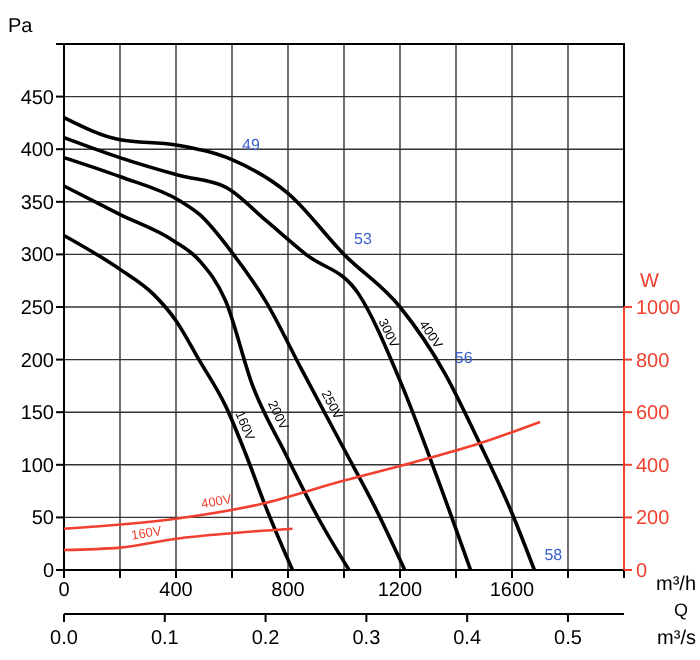 The image size is (700, 660). I want to click on y2-axis-title: W, so click(650, 282).